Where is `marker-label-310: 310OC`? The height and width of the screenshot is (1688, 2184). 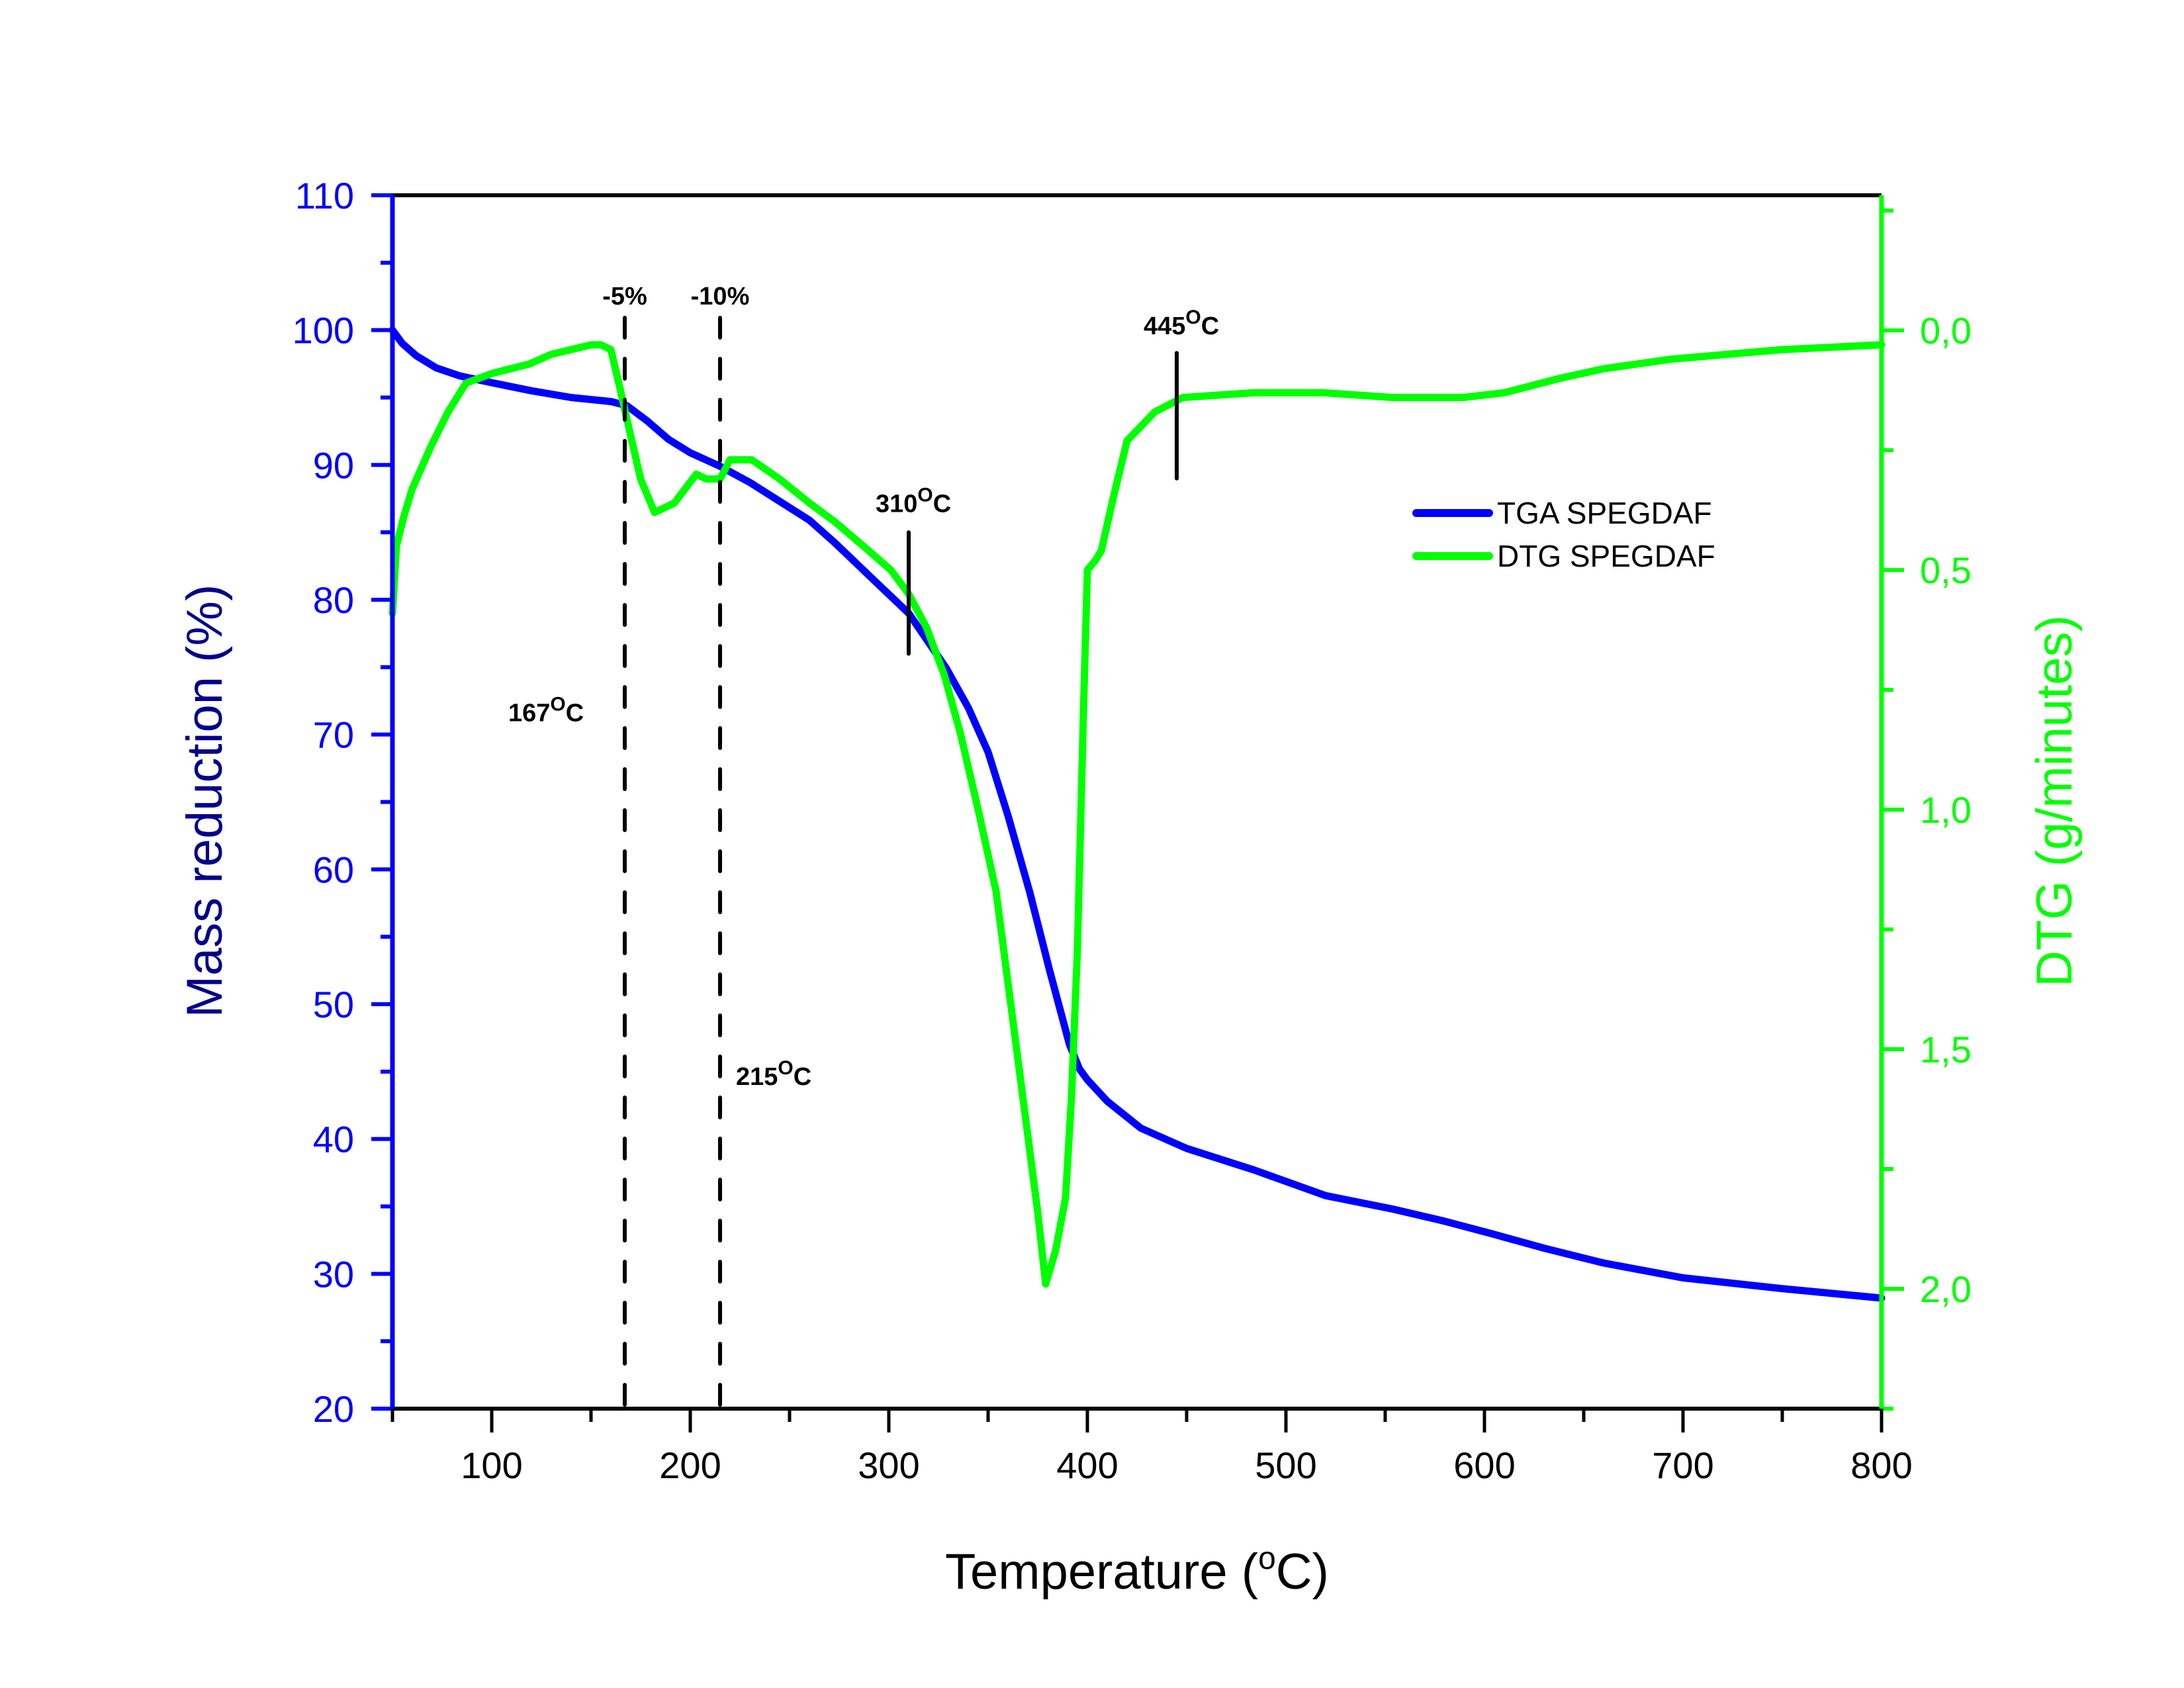 marker-label-310: 310OC is located at coordinates (913, 501).